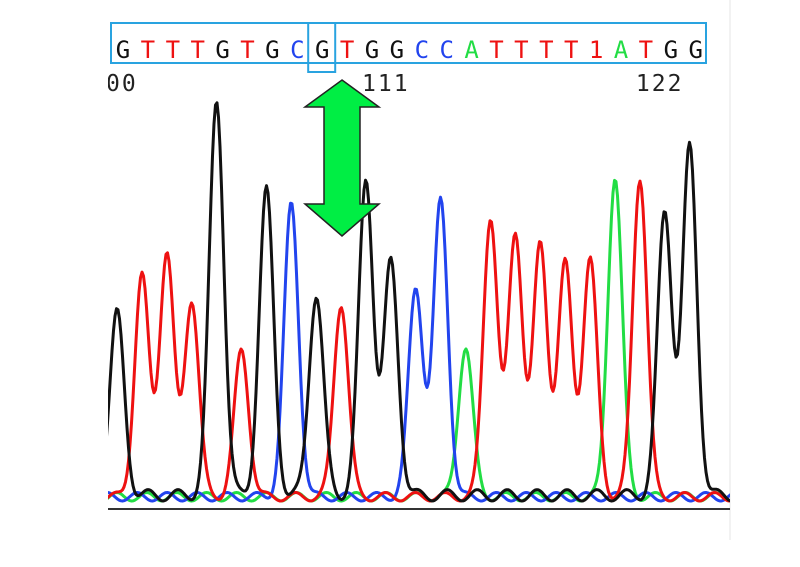 Image resolution: width=800 pixels, height=567 pixels. What do you see at coordinates (122, 84) in the screenshot?
I see `position-label: 00` at bounding box center [122, 84].